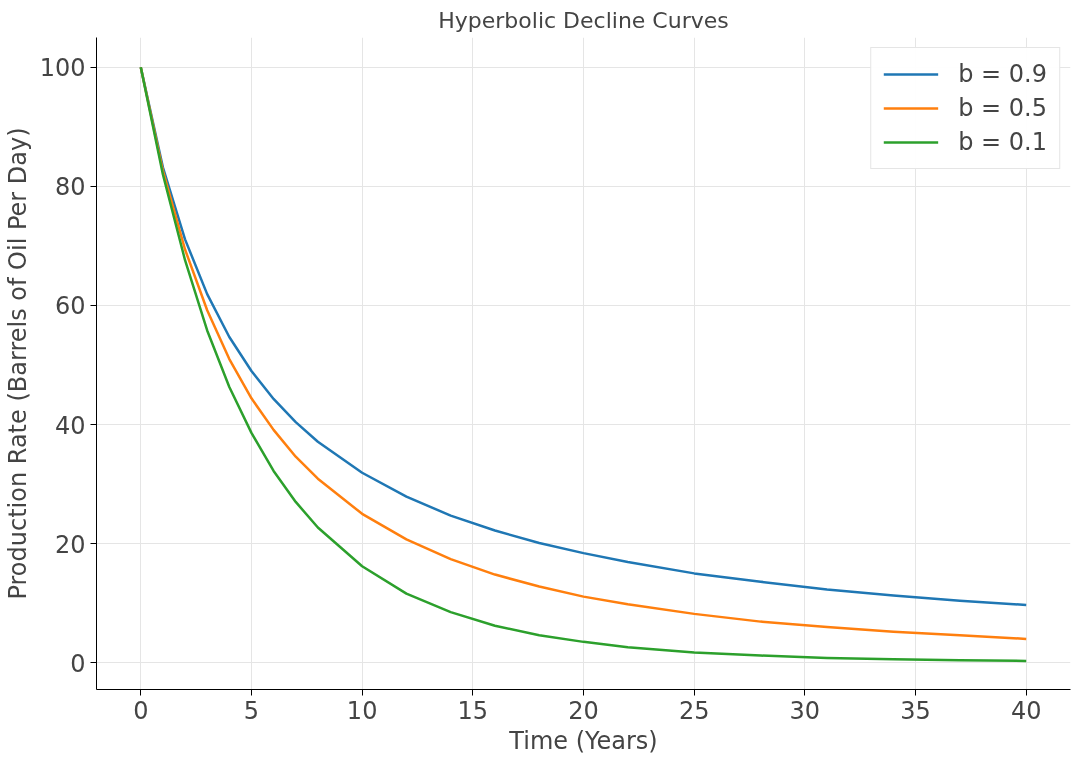 The height and width of the screenshot is (757, 1075). What do you see at coordinates (70, 187) in the screenshot?
I see `y-tick-label: 80` at bounding box center [70, 187].